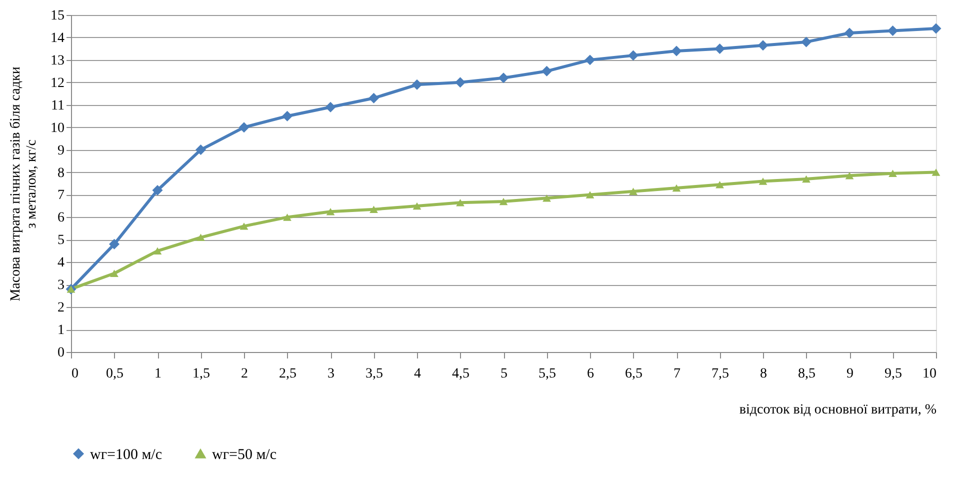 The width and height of the screenshot is (960, 480). What do you see at coordinates (75, 374) in the screenshot?
I see `x-tick-label: 0` at bounding box center [75, 374].